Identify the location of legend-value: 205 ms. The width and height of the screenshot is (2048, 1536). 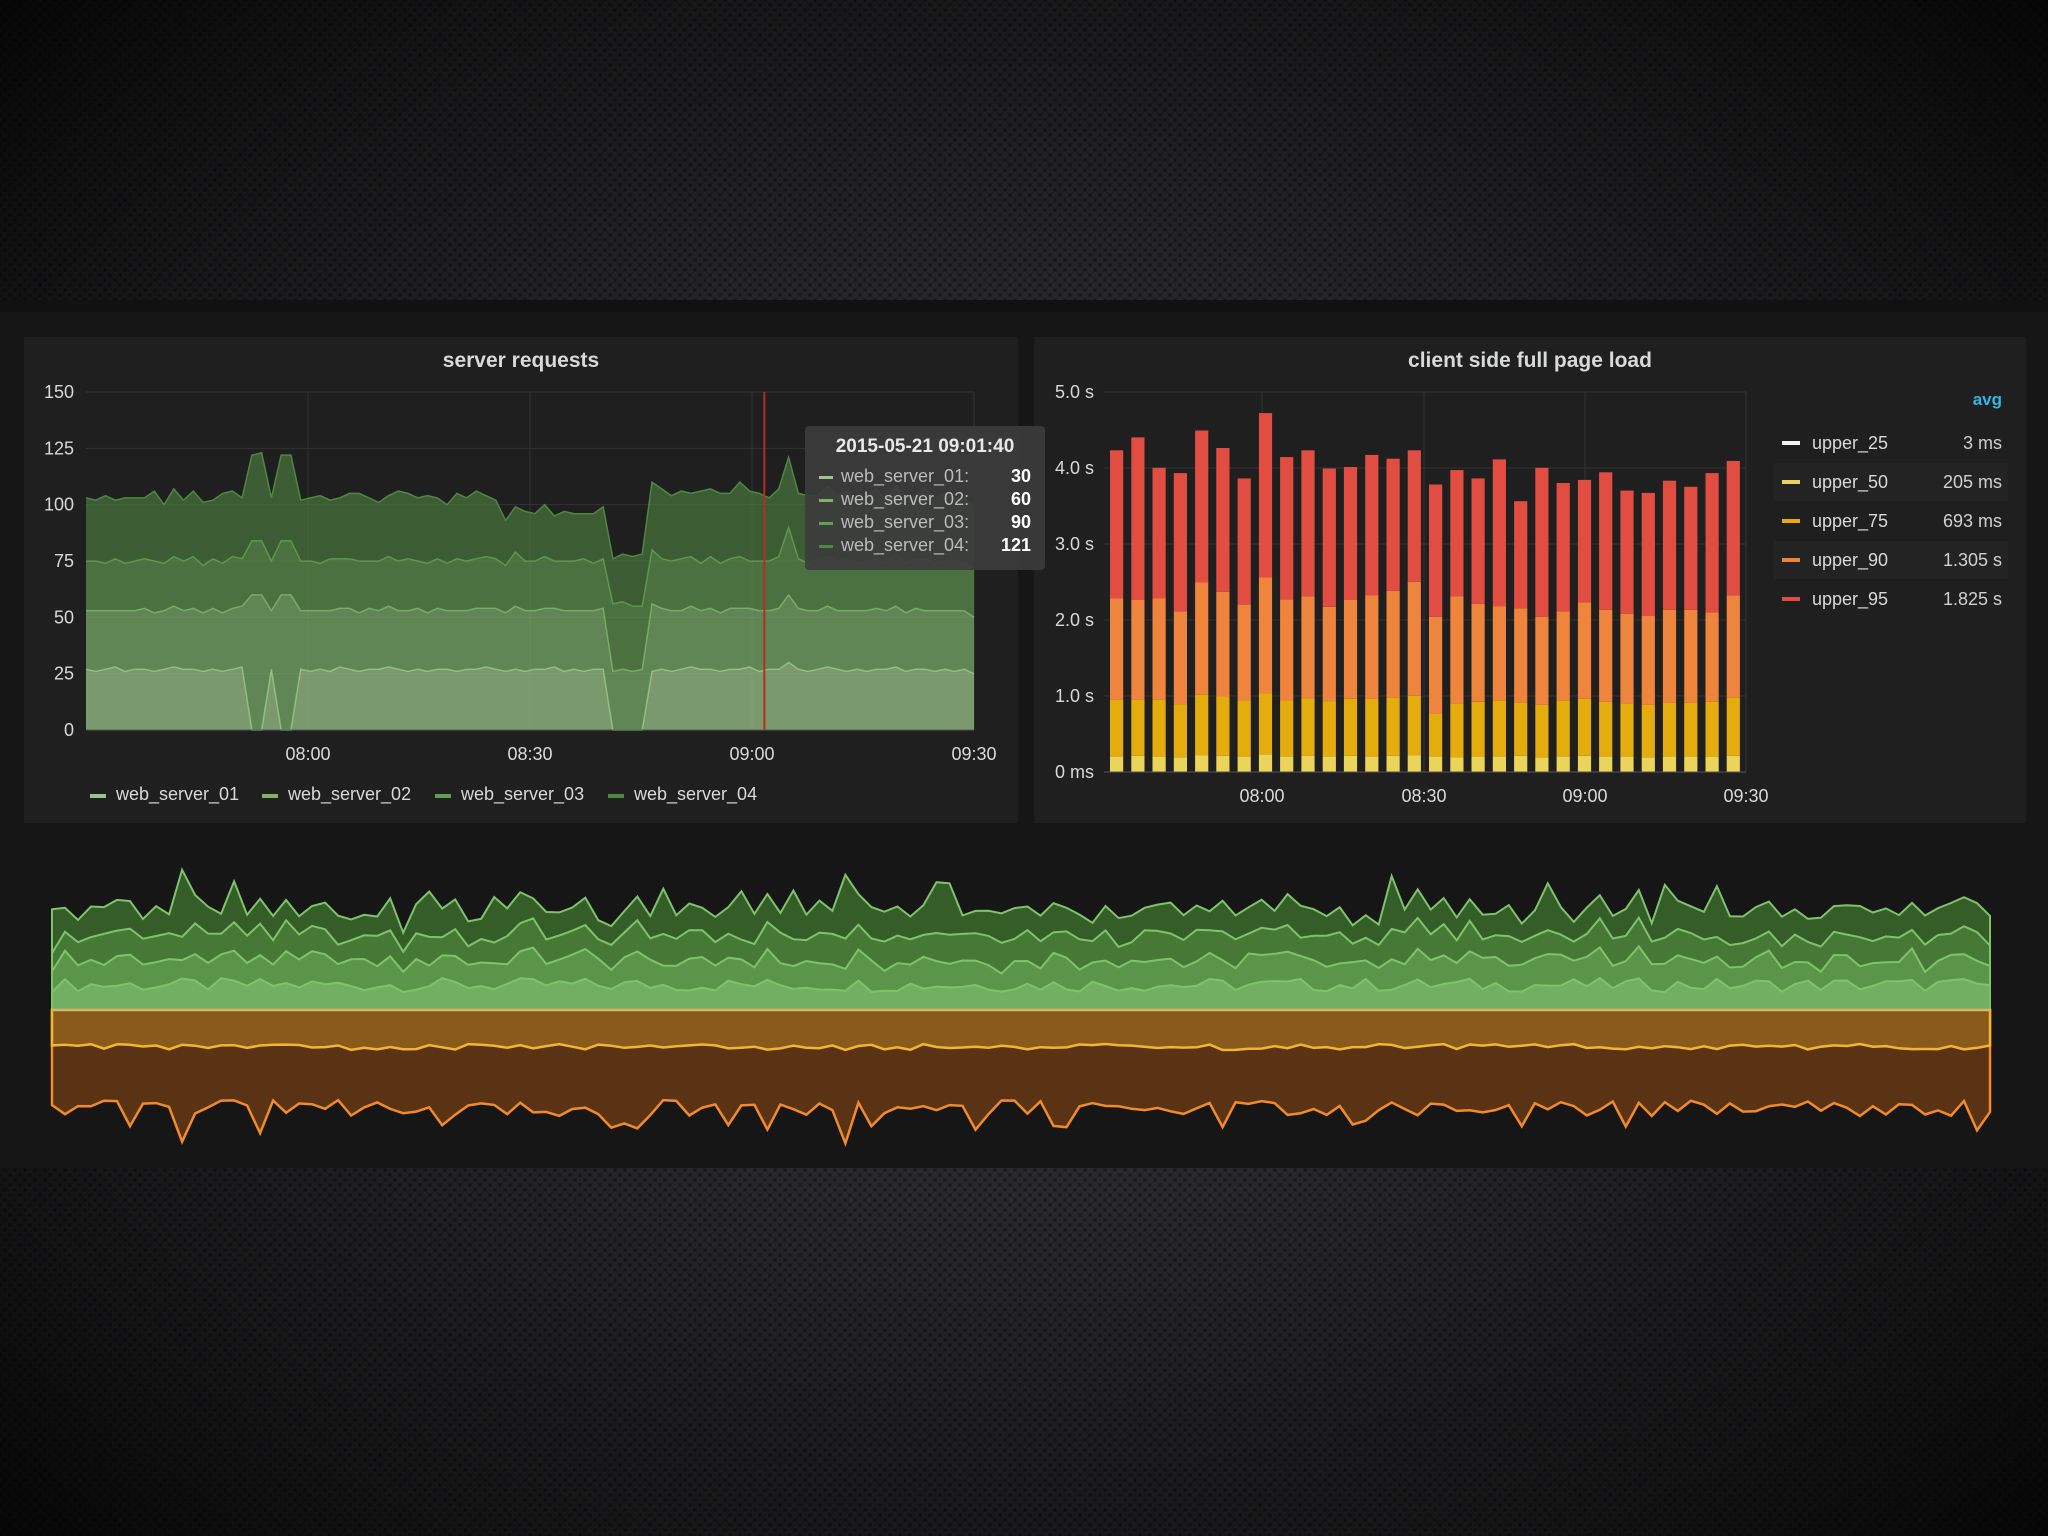
(1972, 482).